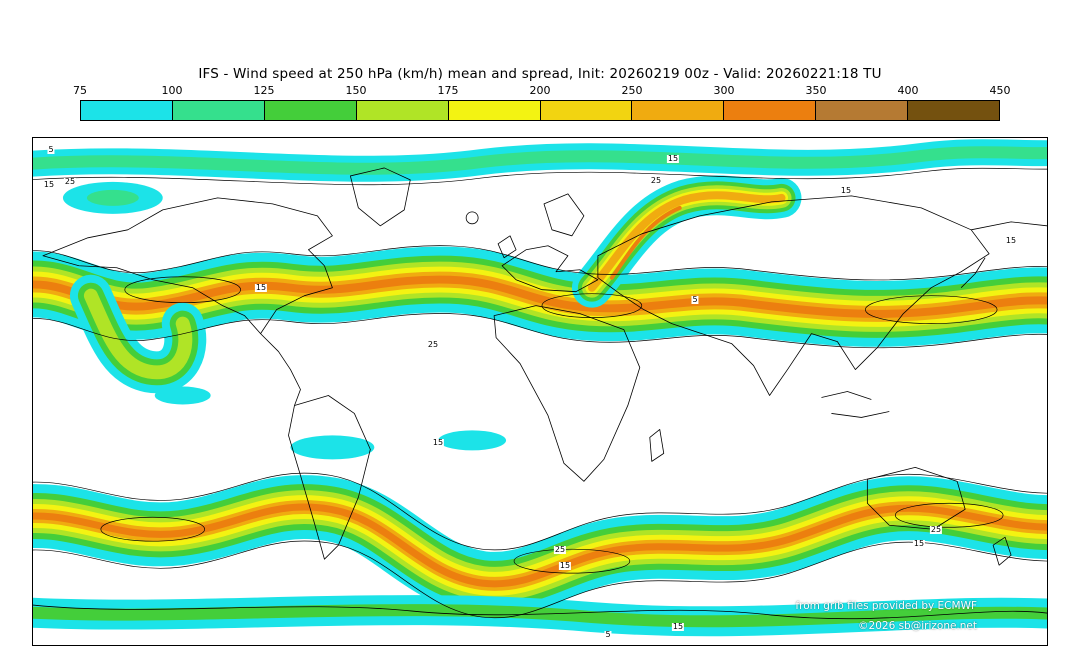 The image size is (1080, 658). I want to click on colorbar-tick: 75, so click(80, 90).